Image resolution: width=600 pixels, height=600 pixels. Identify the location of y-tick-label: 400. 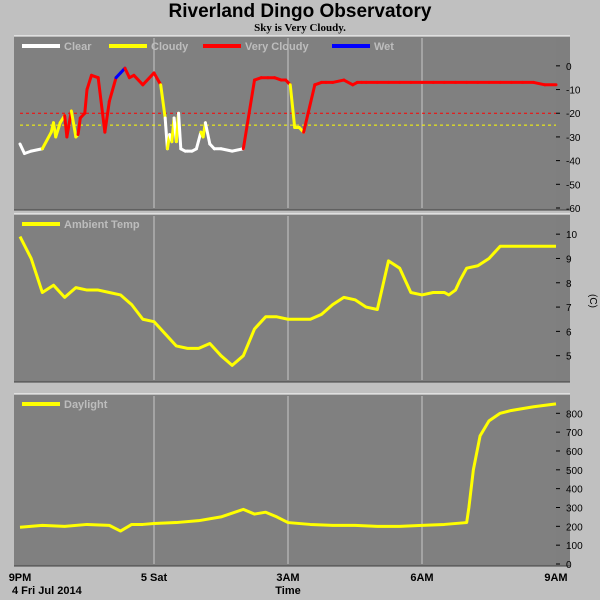
(574, 490).